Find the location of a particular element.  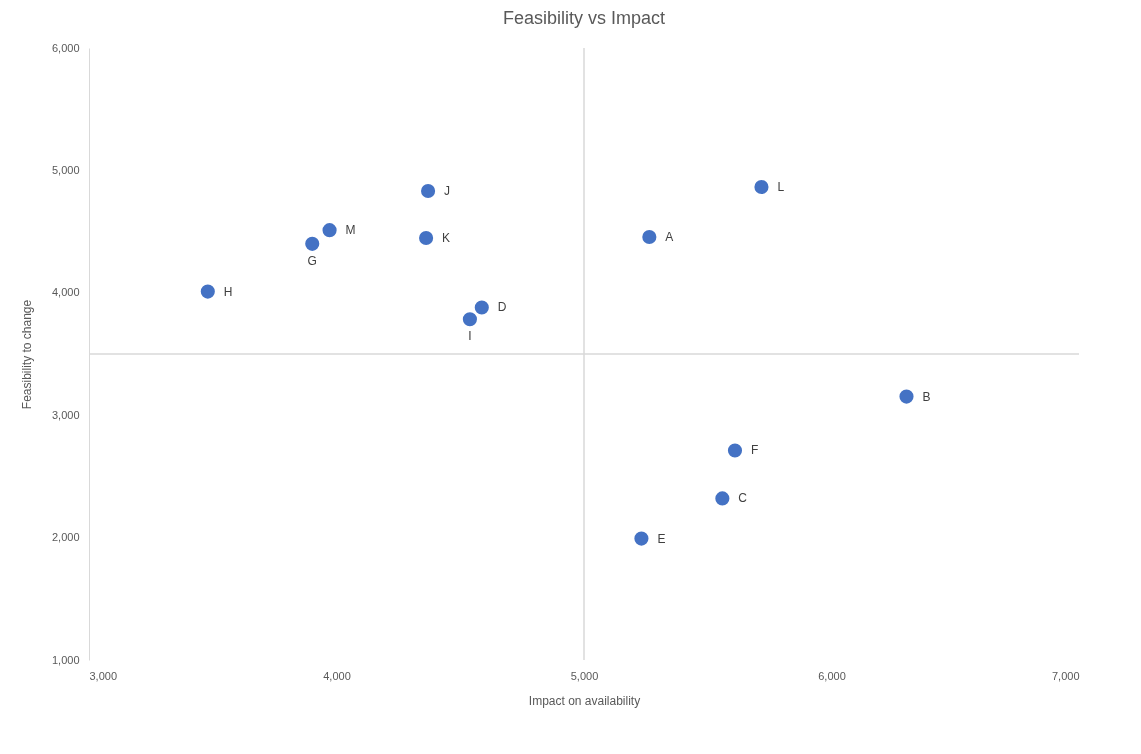

y-tick-label: 4,000 is located at coordinates (65, 292).